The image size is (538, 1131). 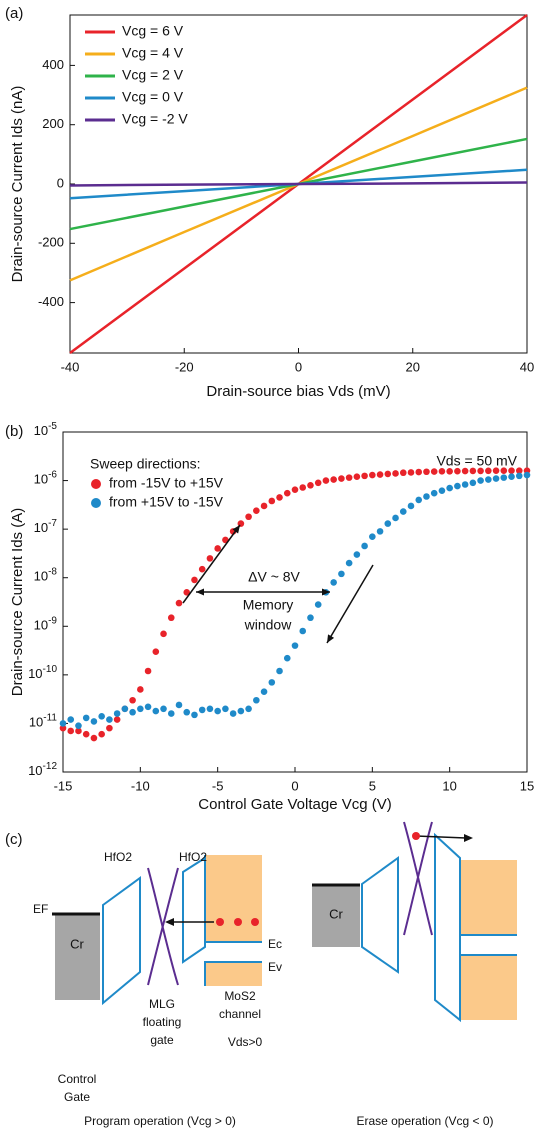 I want to click on y-tick-label: 10⁻¹², so click(x=42, y=770).